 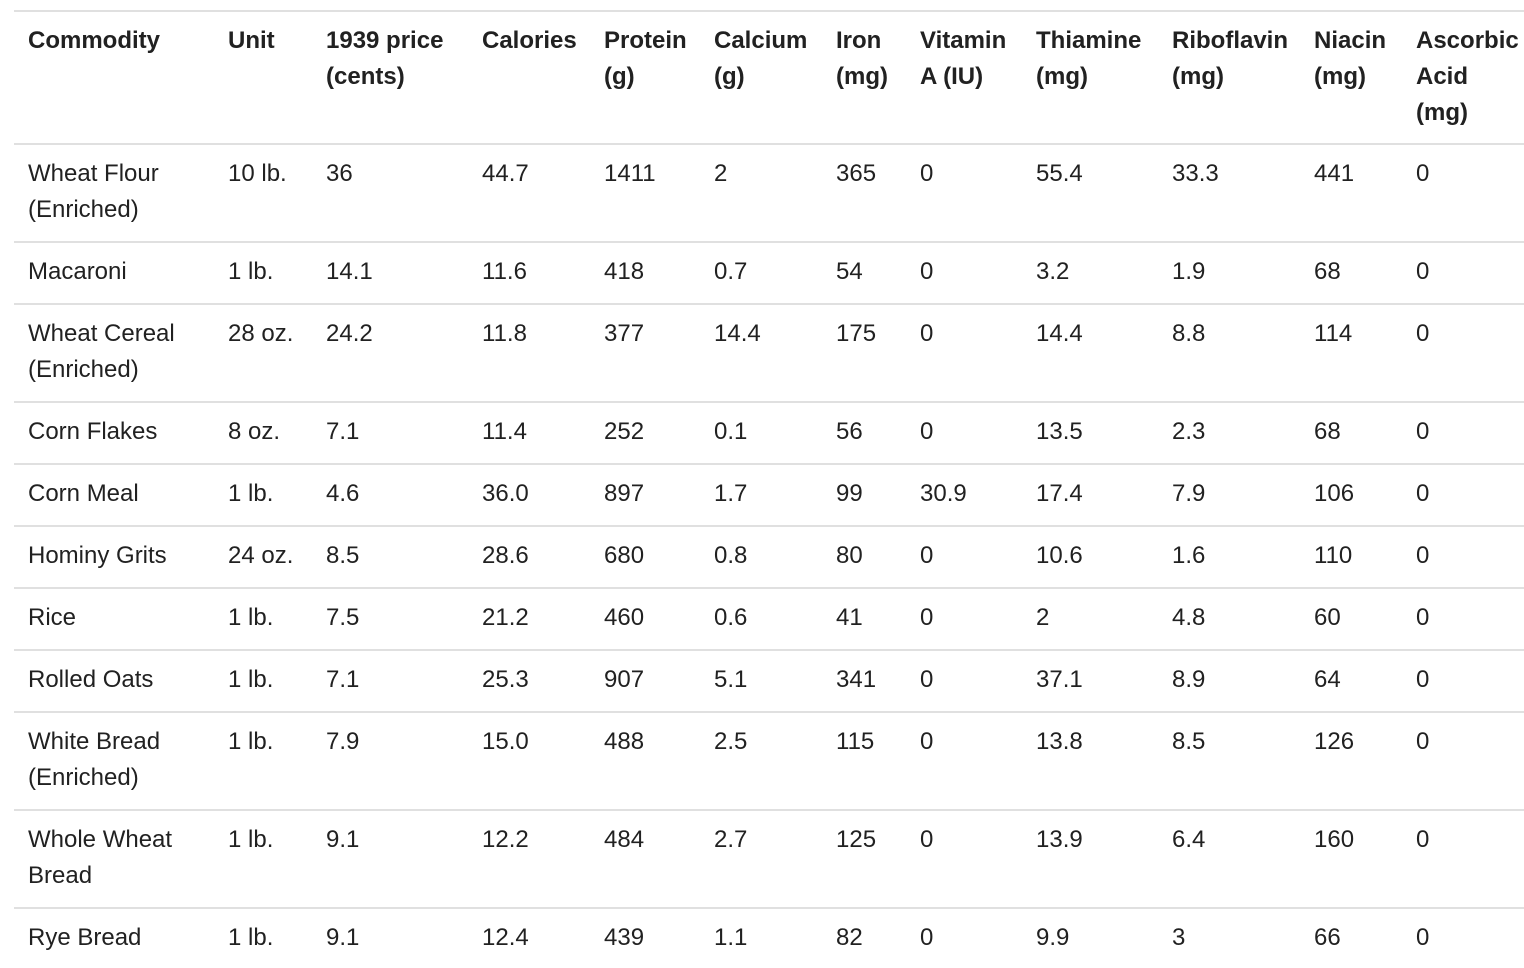 What do you see at coordinates (263, 433) in the screenshot?
I see `cell-unit: 8 oz.` at bounding box center [263, 433].